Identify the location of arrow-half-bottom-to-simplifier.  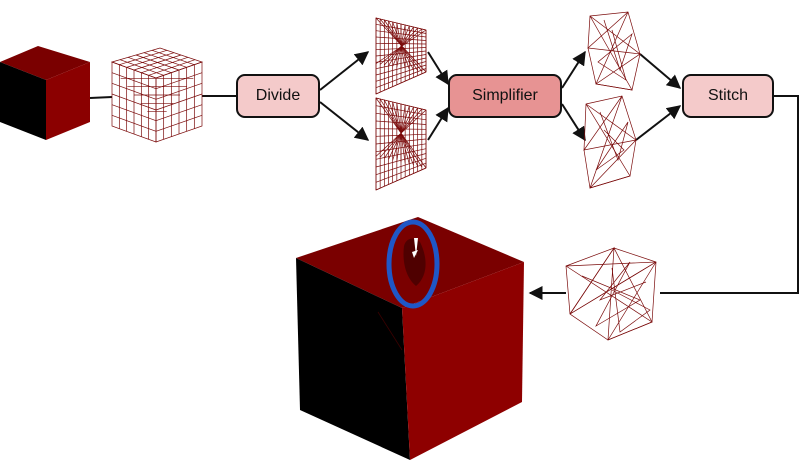
(438, 123).